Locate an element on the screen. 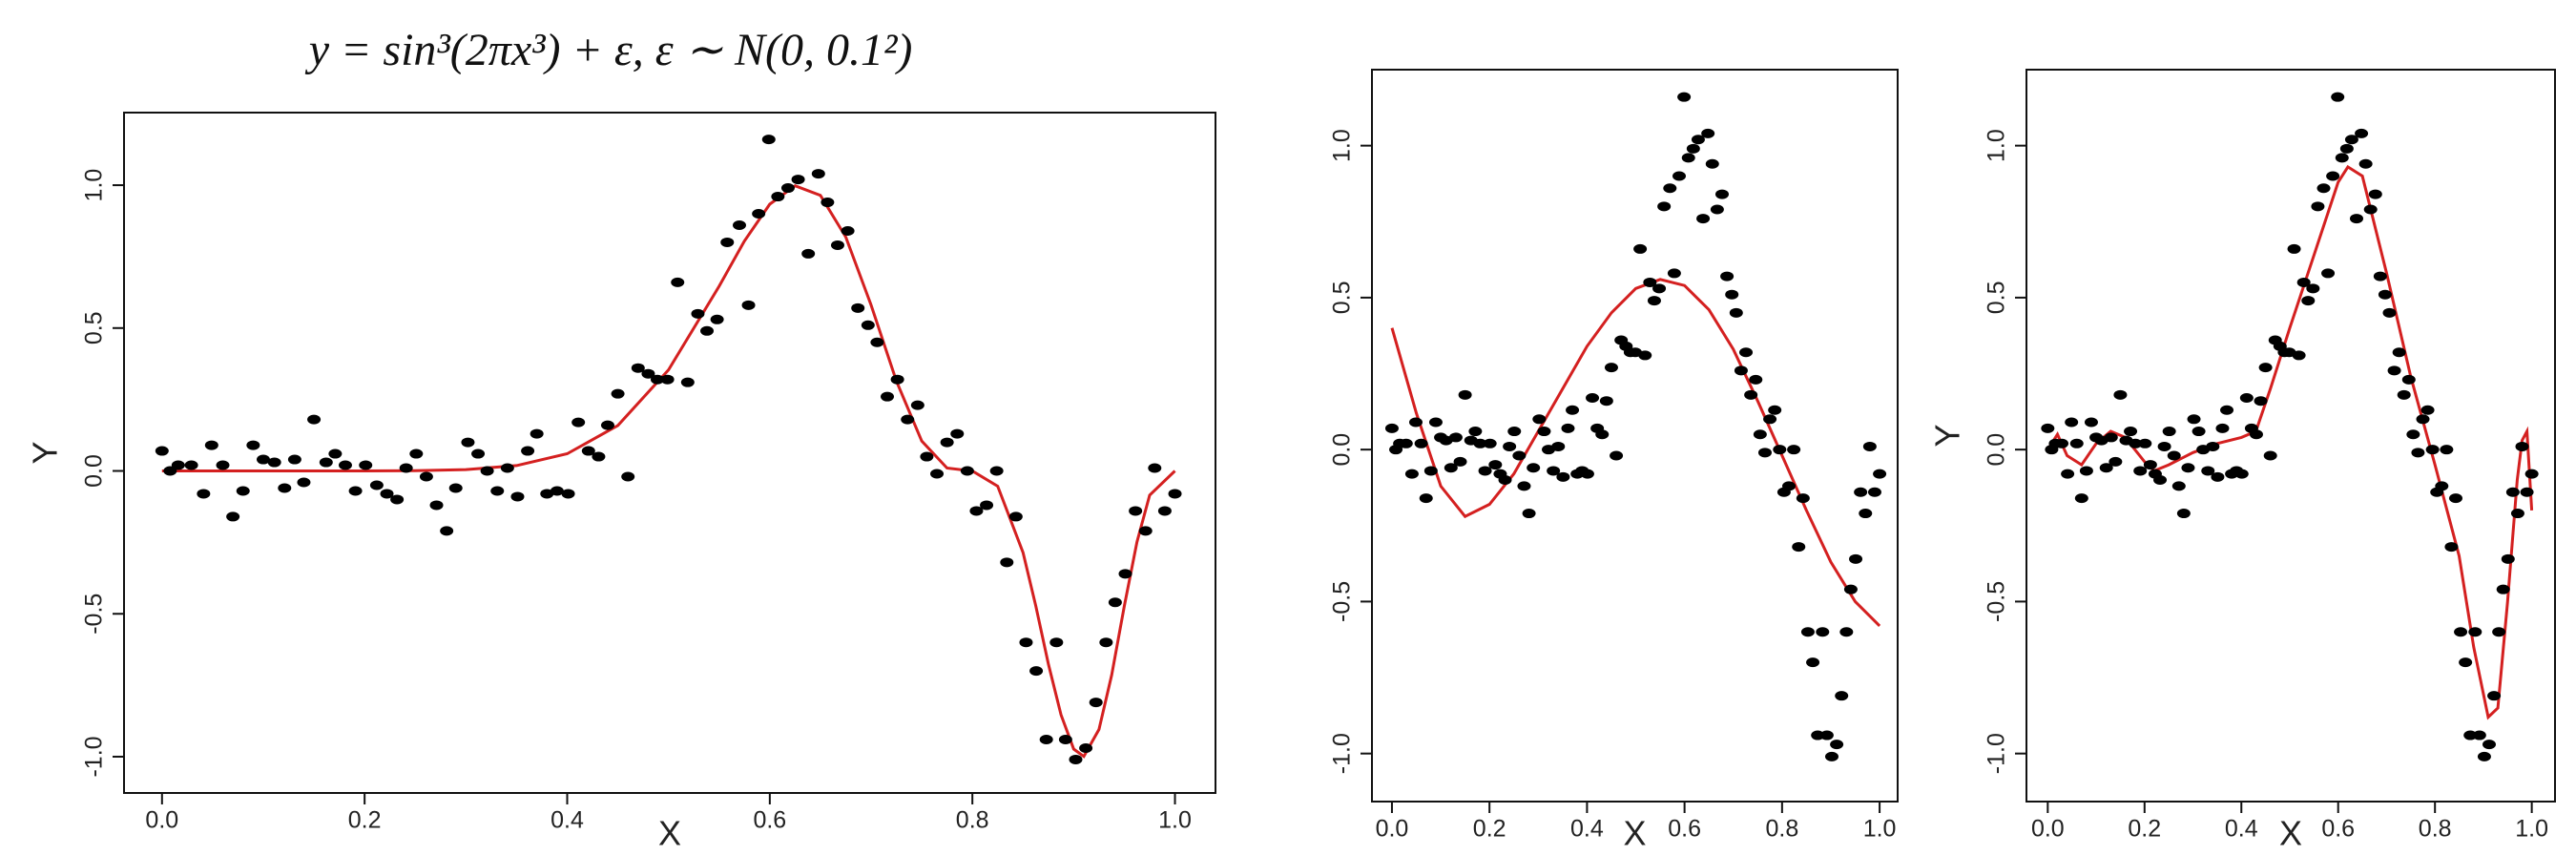 This screenshot has width=2576, height=855. x-tick-label: 1.0 is located at coordinates (2531, 829).